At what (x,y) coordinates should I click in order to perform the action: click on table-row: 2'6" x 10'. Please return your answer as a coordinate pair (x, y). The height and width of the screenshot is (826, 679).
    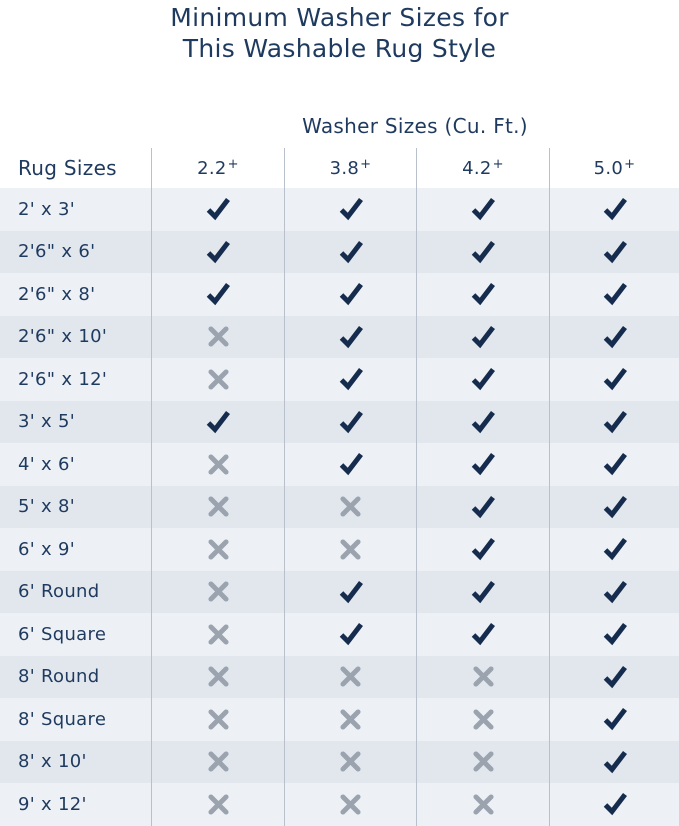
    Looking at the image, I should click on (339, 336).